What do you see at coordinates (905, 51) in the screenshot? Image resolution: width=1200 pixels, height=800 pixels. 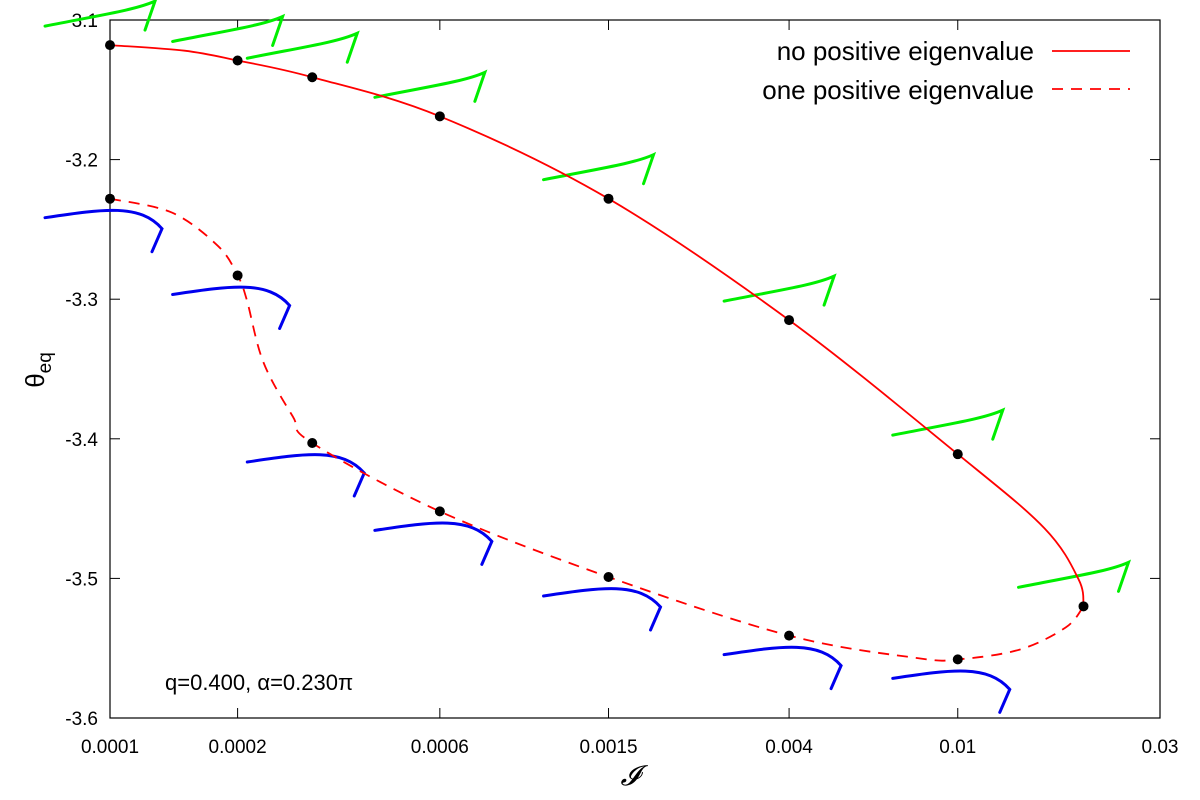 I see `legend-label-solid: no positive eigenvalue` at bounding box center [905, 51].